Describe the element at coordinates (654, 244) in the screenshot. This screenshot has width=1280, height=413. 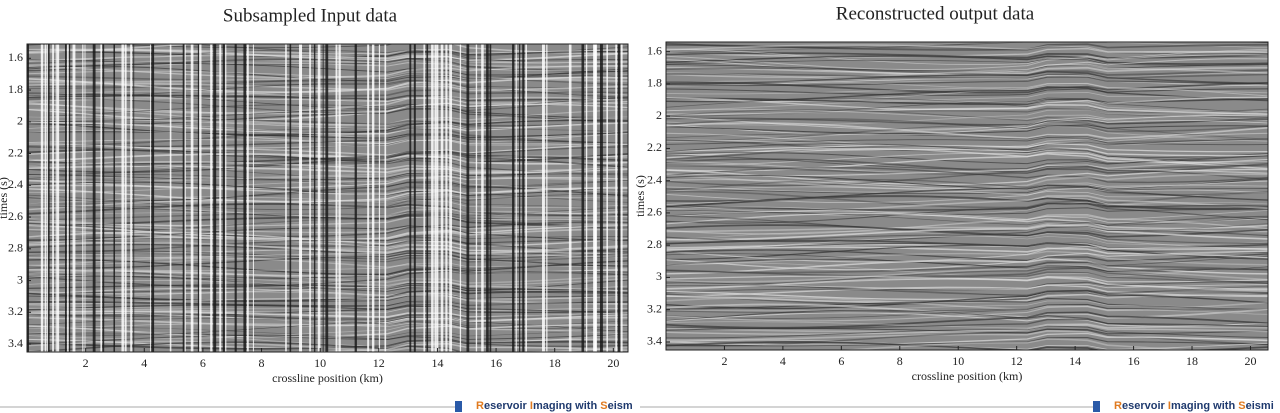
I see `y-tick-label: 2.8` at that location.